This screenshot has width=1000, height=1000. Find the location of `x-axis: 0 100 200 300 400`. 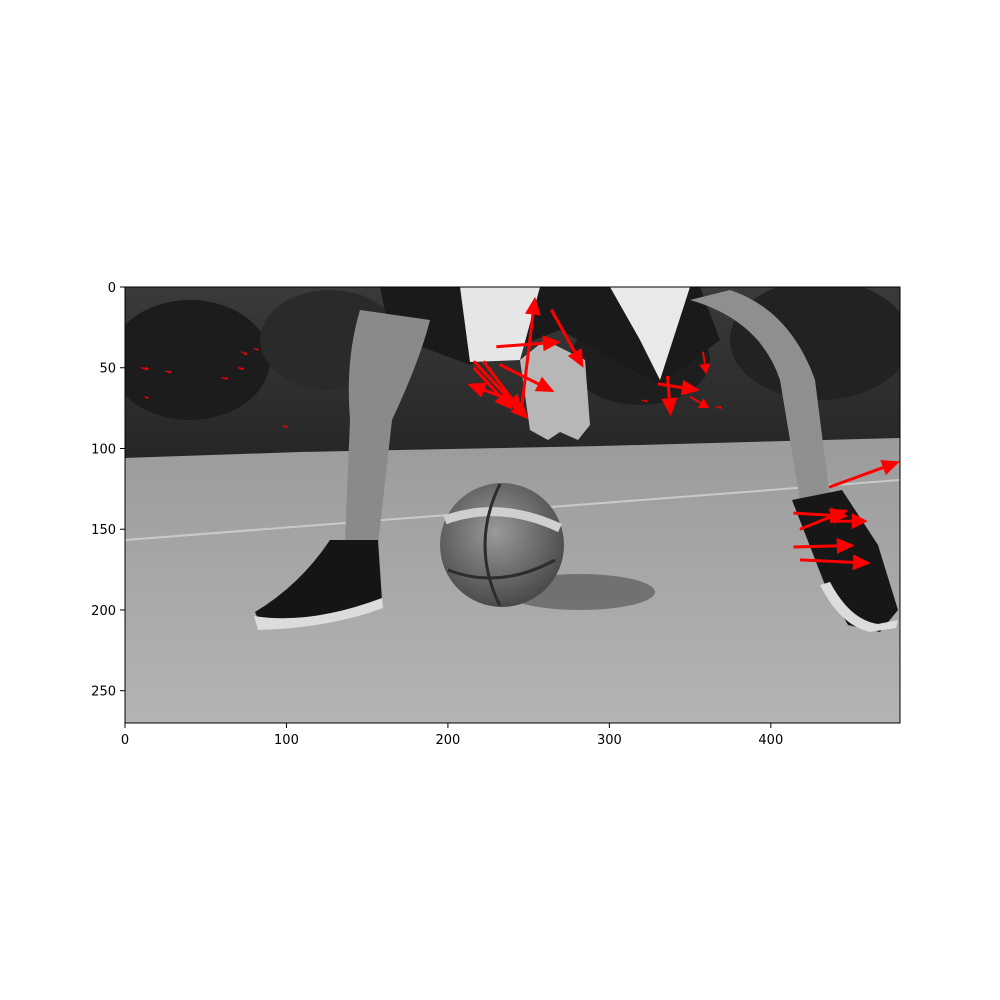

x-axis: 0 100 200 300 400 is located at coordinates (452, 735).